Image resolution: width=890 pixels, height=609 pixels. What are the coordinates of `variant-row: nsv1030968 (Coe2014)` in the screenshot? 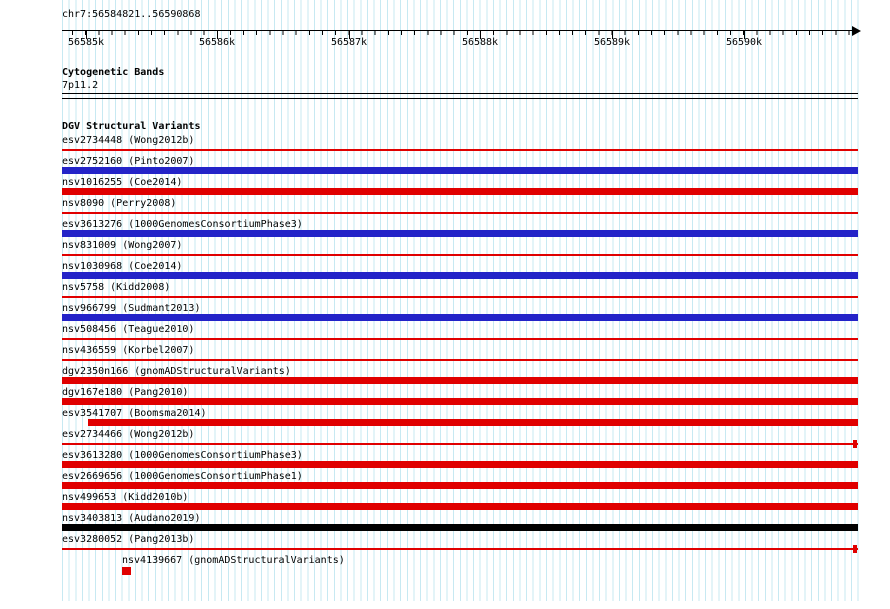 It's located at (445, 270).